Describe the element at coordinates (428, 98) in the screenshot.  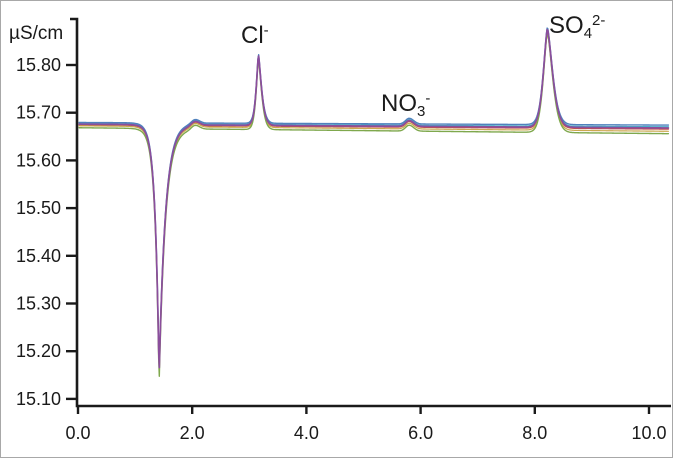
I see `nitrate-label-sup: -` at that location.